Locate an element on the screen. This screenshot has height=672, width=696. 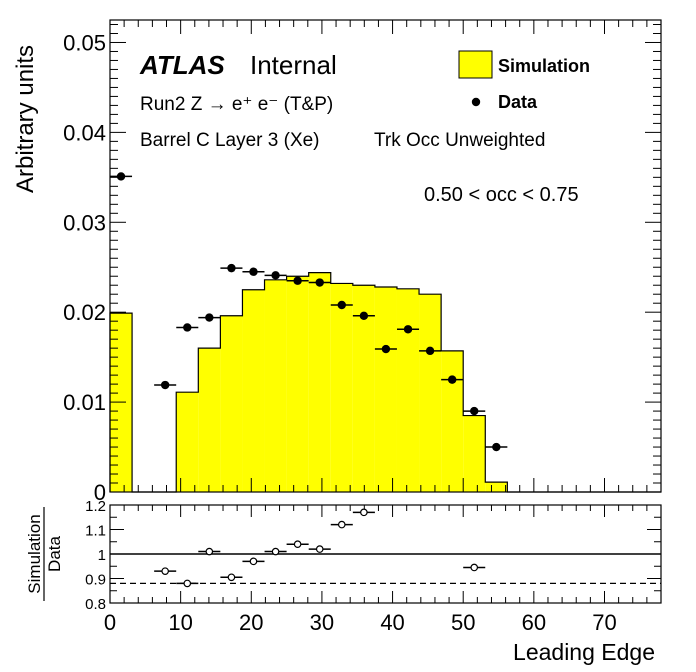
ratio-x-tick-label: 40 is located at coordinates (392, 622).